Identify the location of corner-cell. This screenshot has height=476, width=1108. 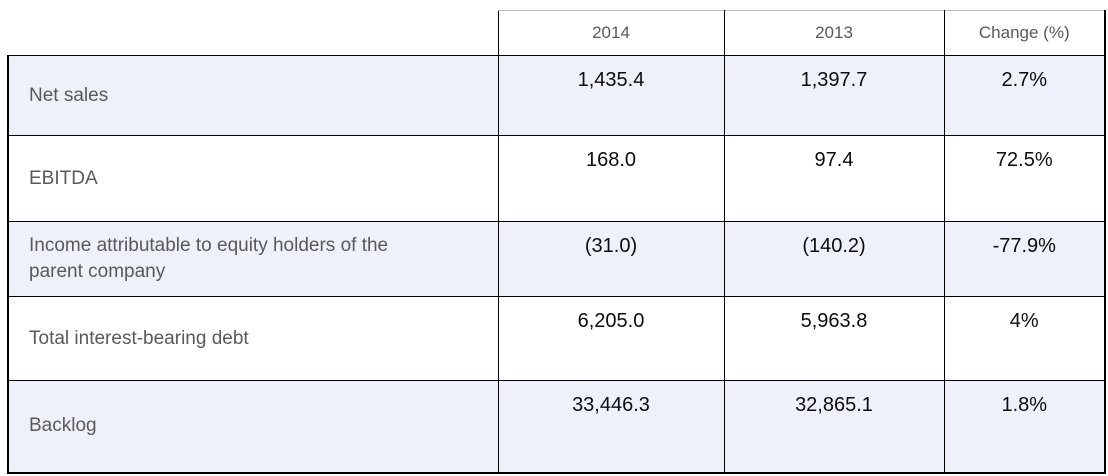
(253, 33).